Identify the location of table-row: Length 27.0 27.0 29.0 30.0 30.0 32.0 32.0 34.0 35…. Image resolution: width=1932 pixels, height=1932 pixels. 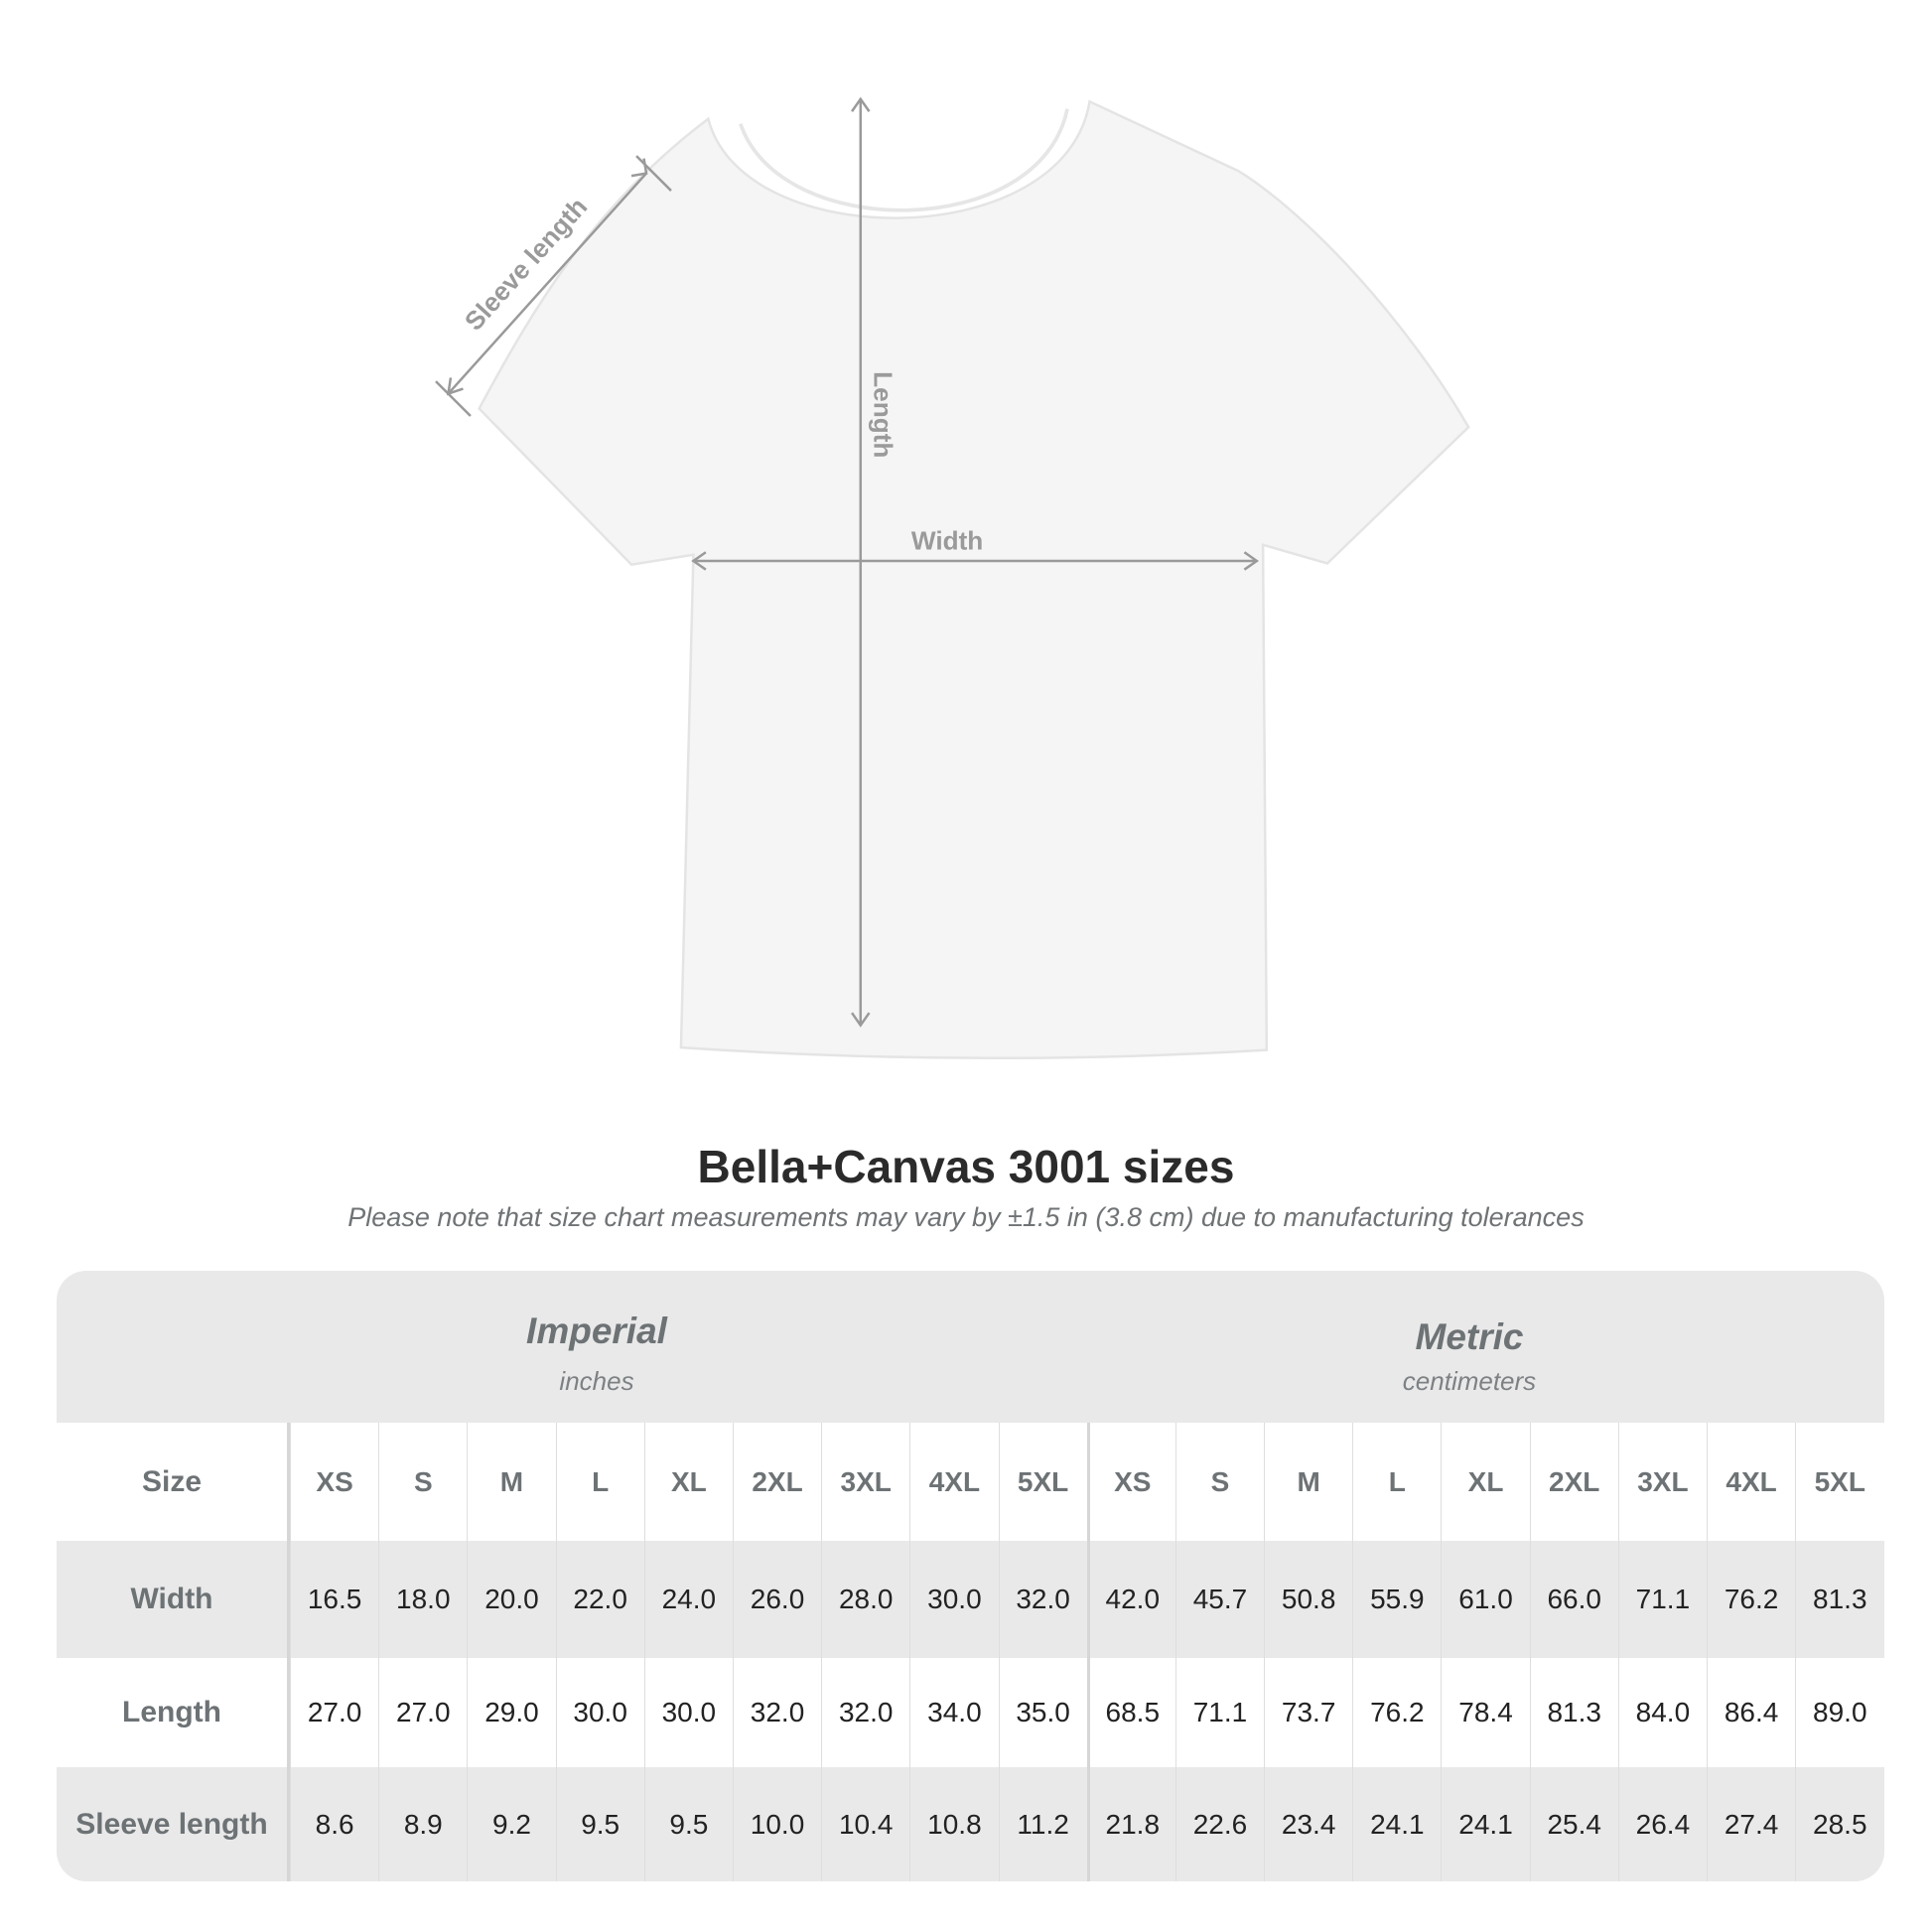
(971, 1713).